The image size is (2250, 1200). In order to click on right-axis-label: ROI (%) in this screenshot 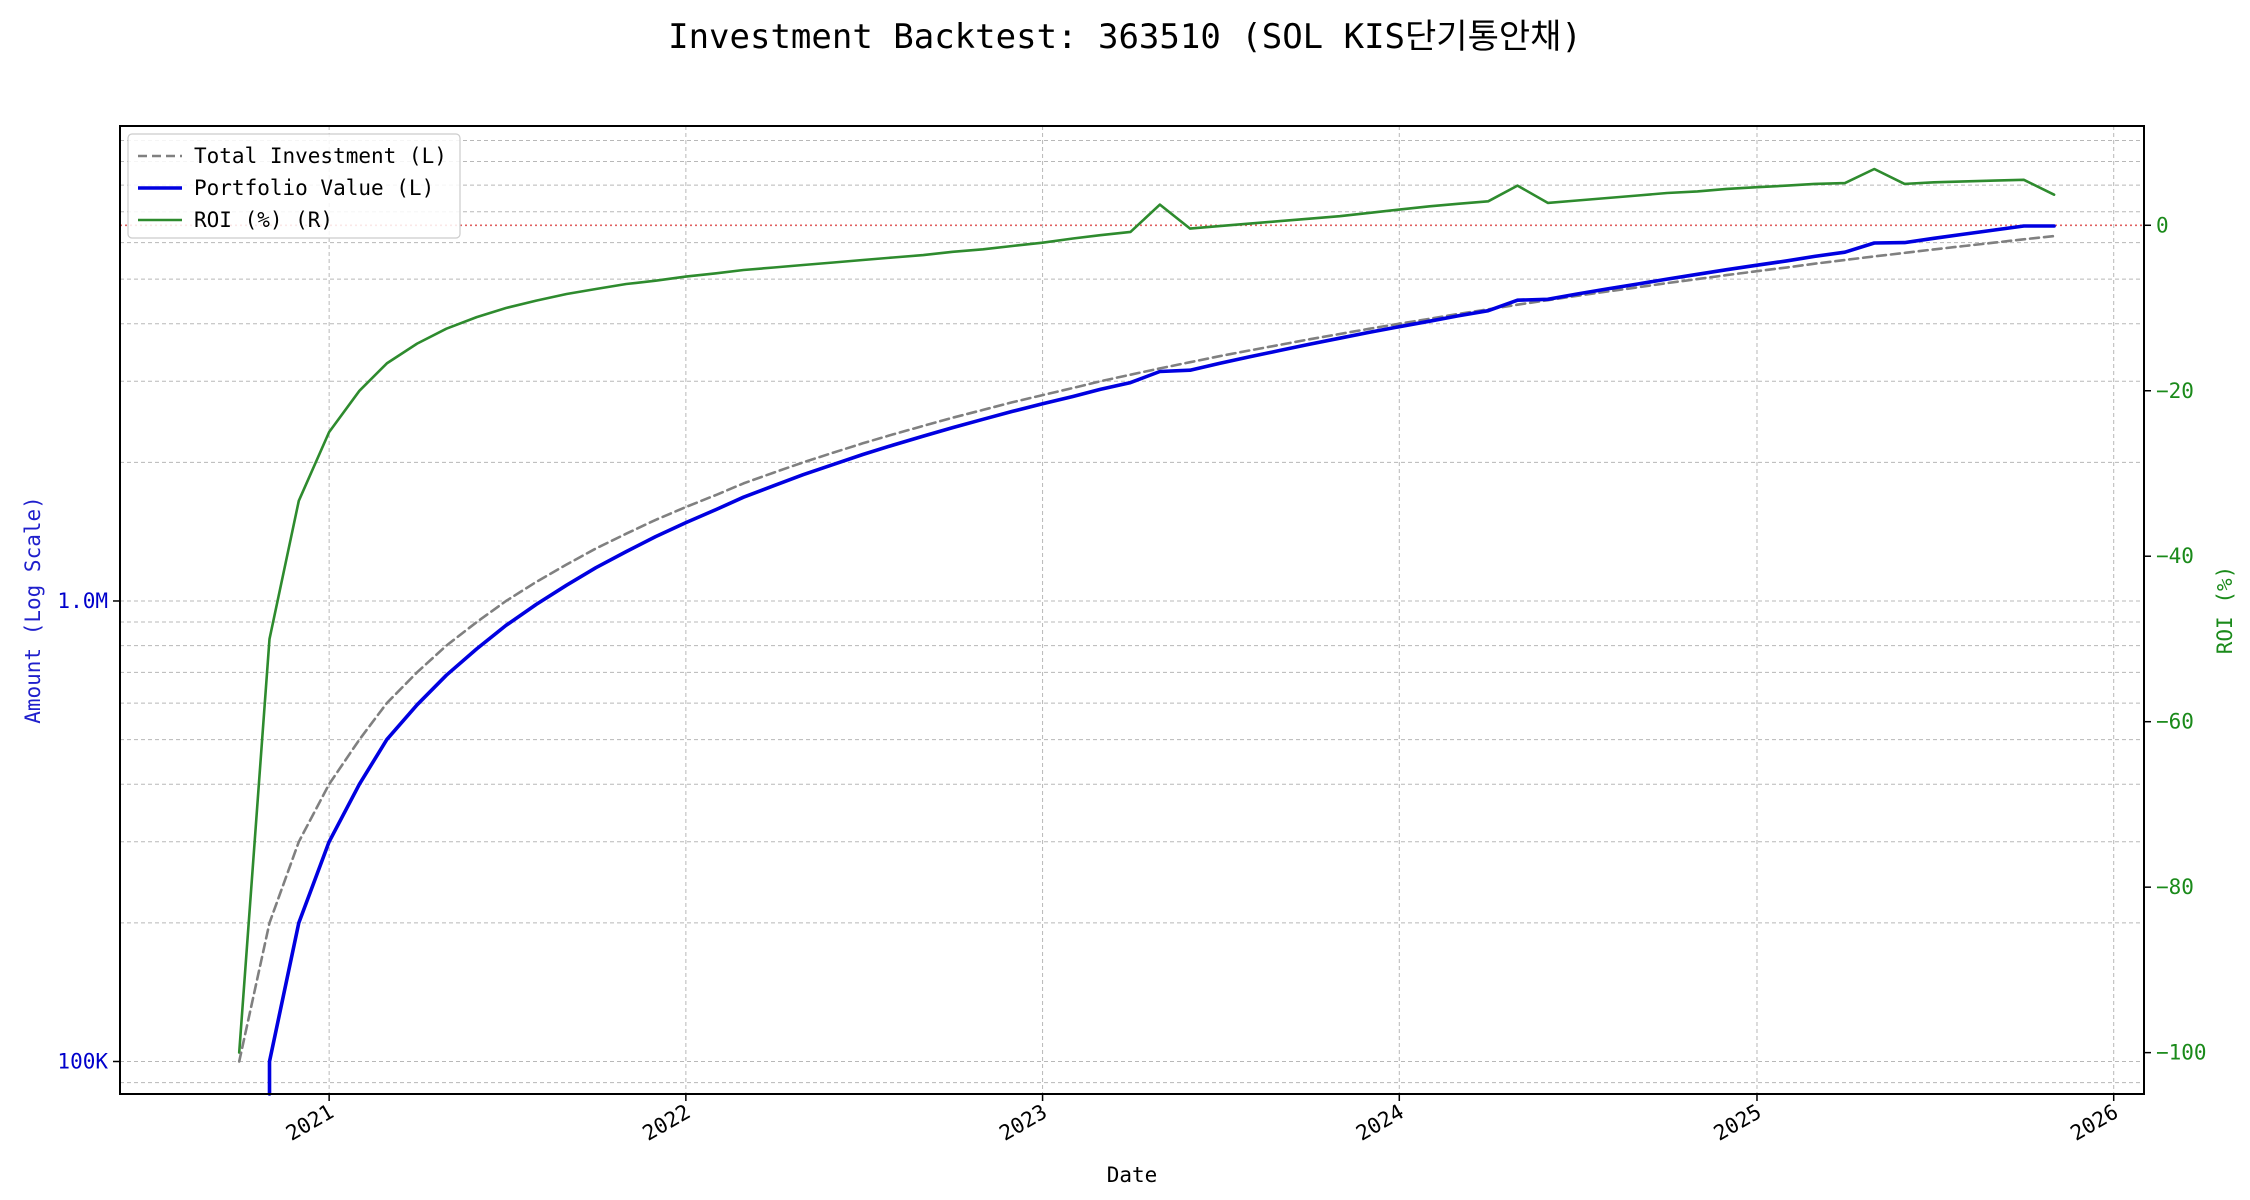, I will do `click(2225, 610)`.